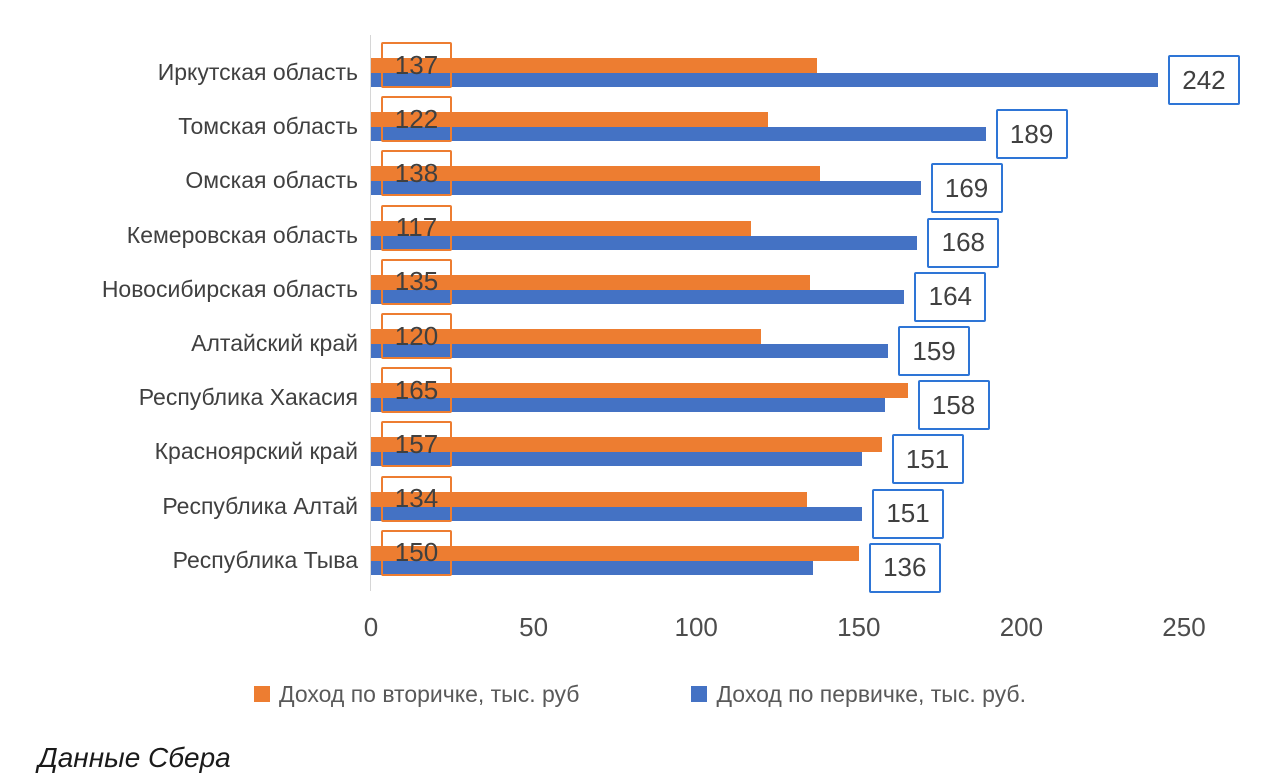  Describe the element at coordinates (416, 336) in the screenshot. I see `data-label-secondary: 120` at that location.